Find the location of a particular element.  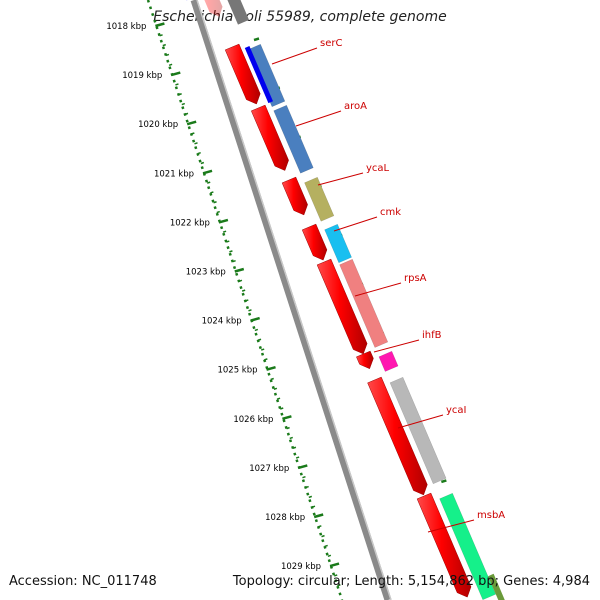

gene-label: ihfB is located at coordinates (432, 335).